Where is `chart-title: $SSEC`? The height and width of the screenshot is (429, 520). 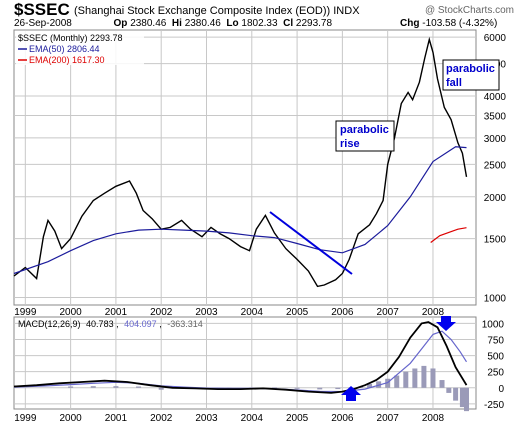
chart-title: $SSEC is located at coordinates (42, 9).